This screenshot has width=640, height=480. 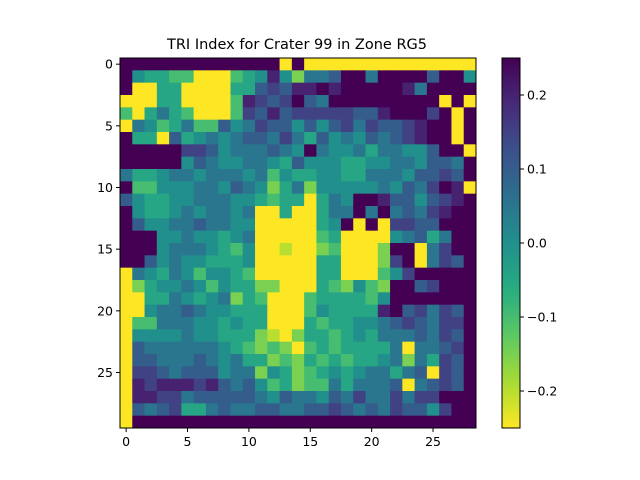 I want to click on y-tick-label: 10, so click(x=105, y=187).